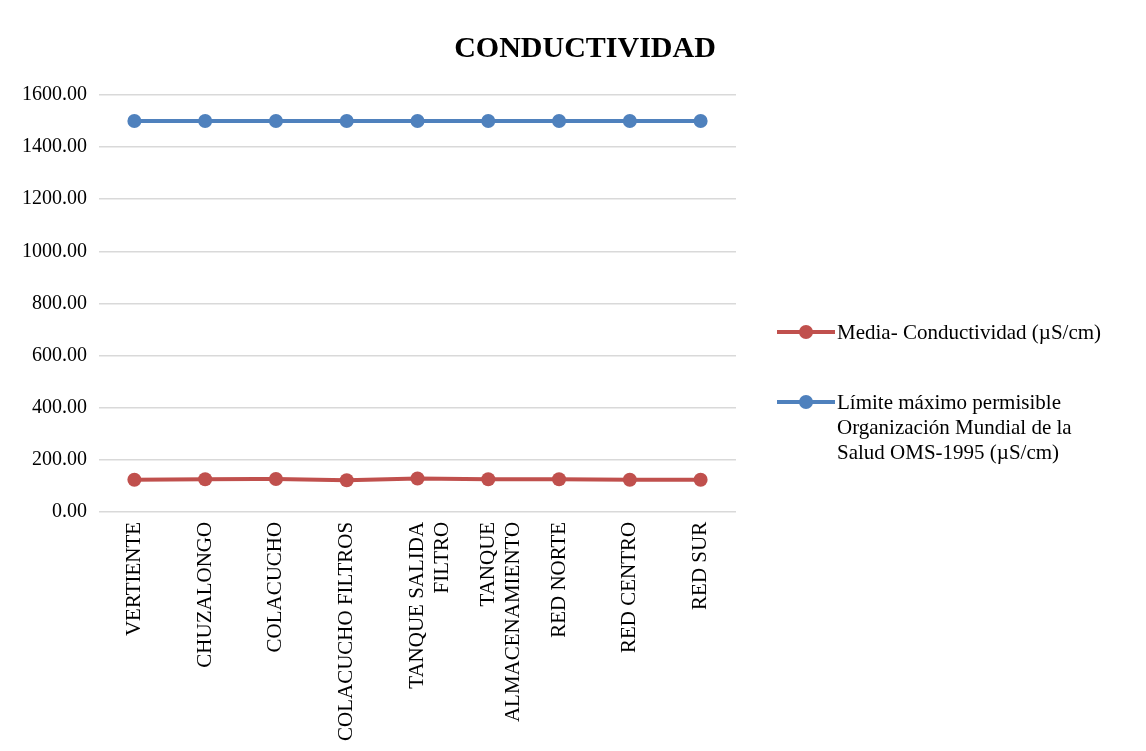 Image resolution: width=1146 pixels, height=751 pixels. Describe the element at coordinates (274, 587) in the screenshot. I see `x-tick-label: COLACUCHO` at that location.